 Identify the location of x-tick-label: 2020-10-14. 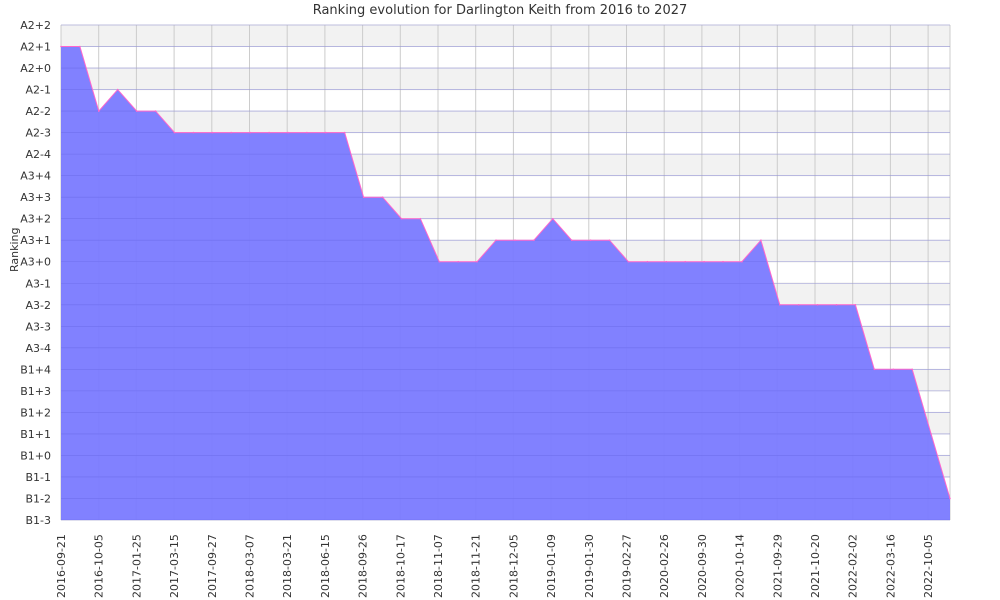
(740, 566).